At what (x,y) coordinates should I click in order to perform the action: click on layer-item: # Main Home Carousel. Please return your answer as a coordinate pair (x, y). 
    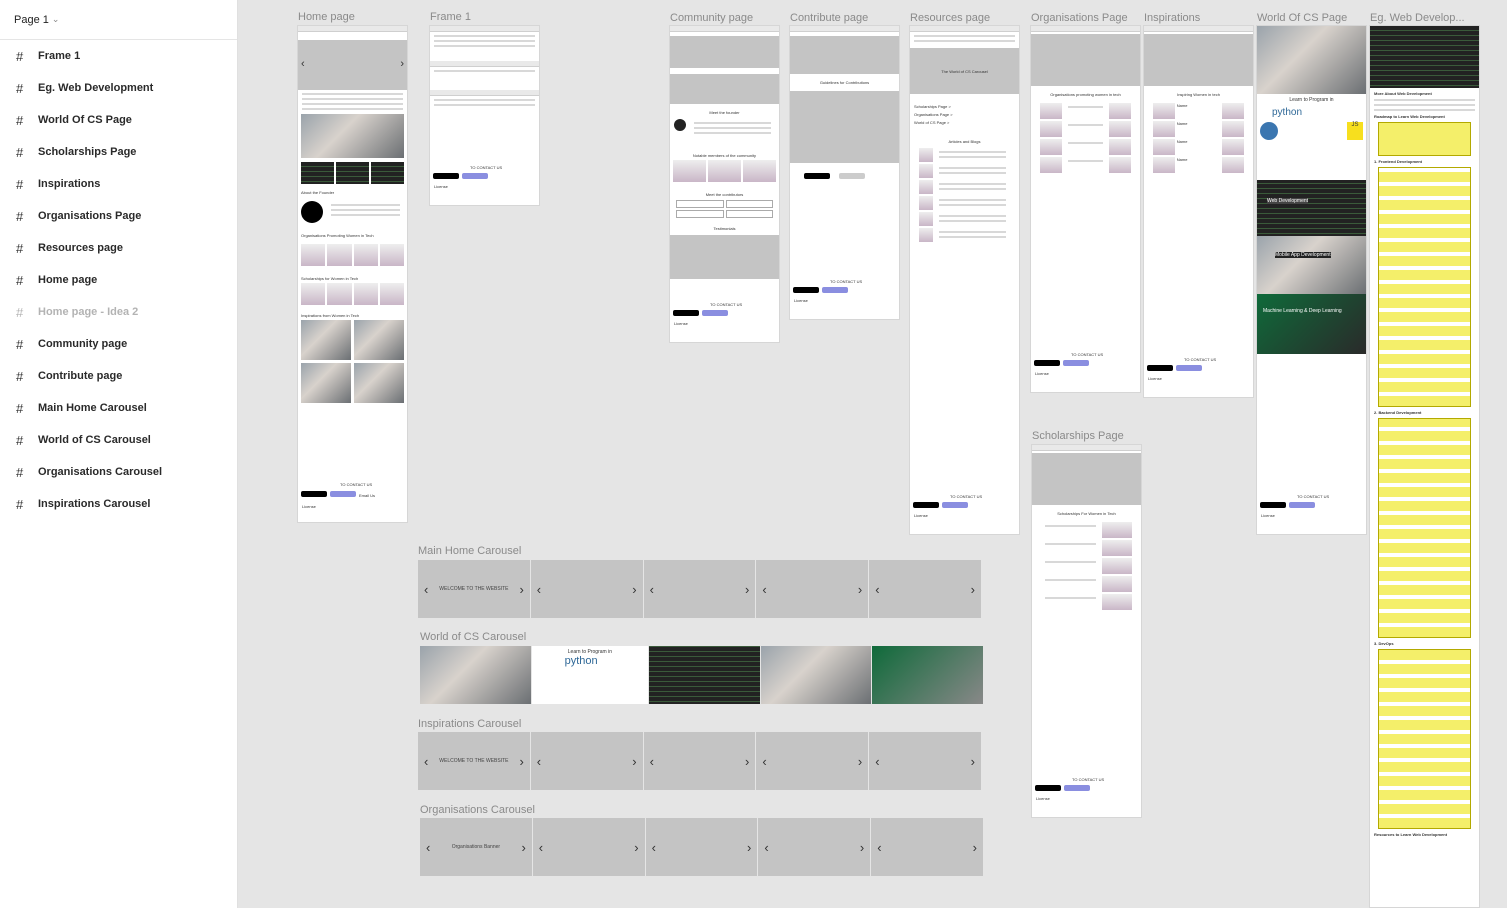
    Looking at the image, I should click on (118, 408).